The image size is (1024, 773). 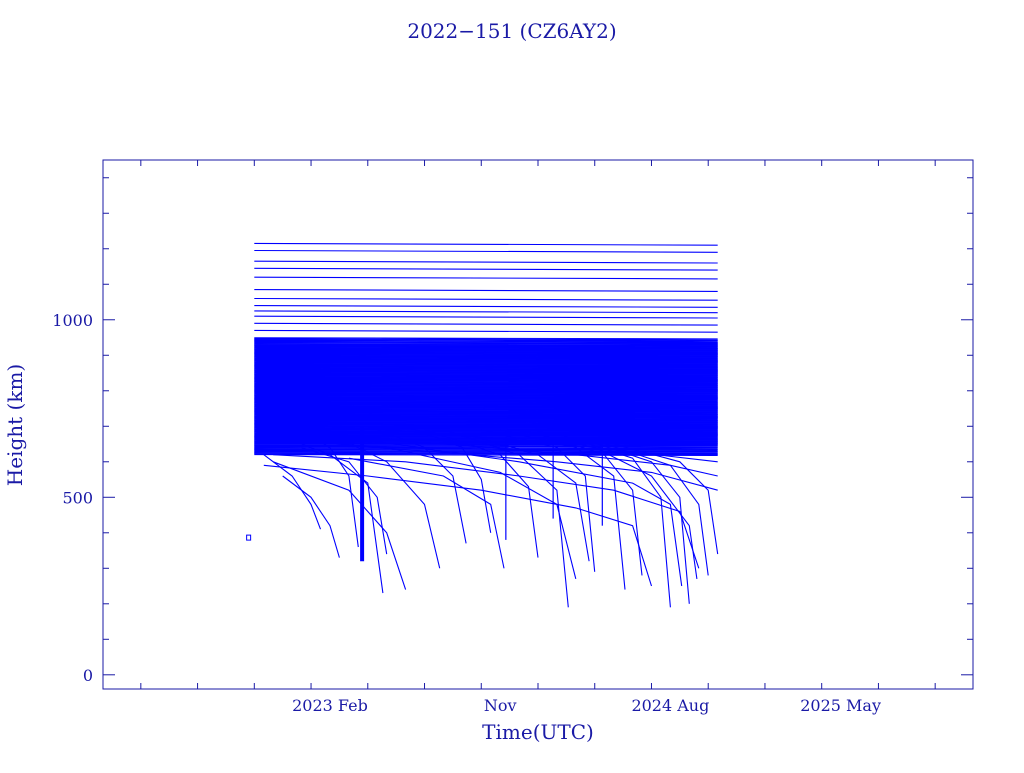 I want to click on y-tick-label: 0, so click(x=88, y=675).